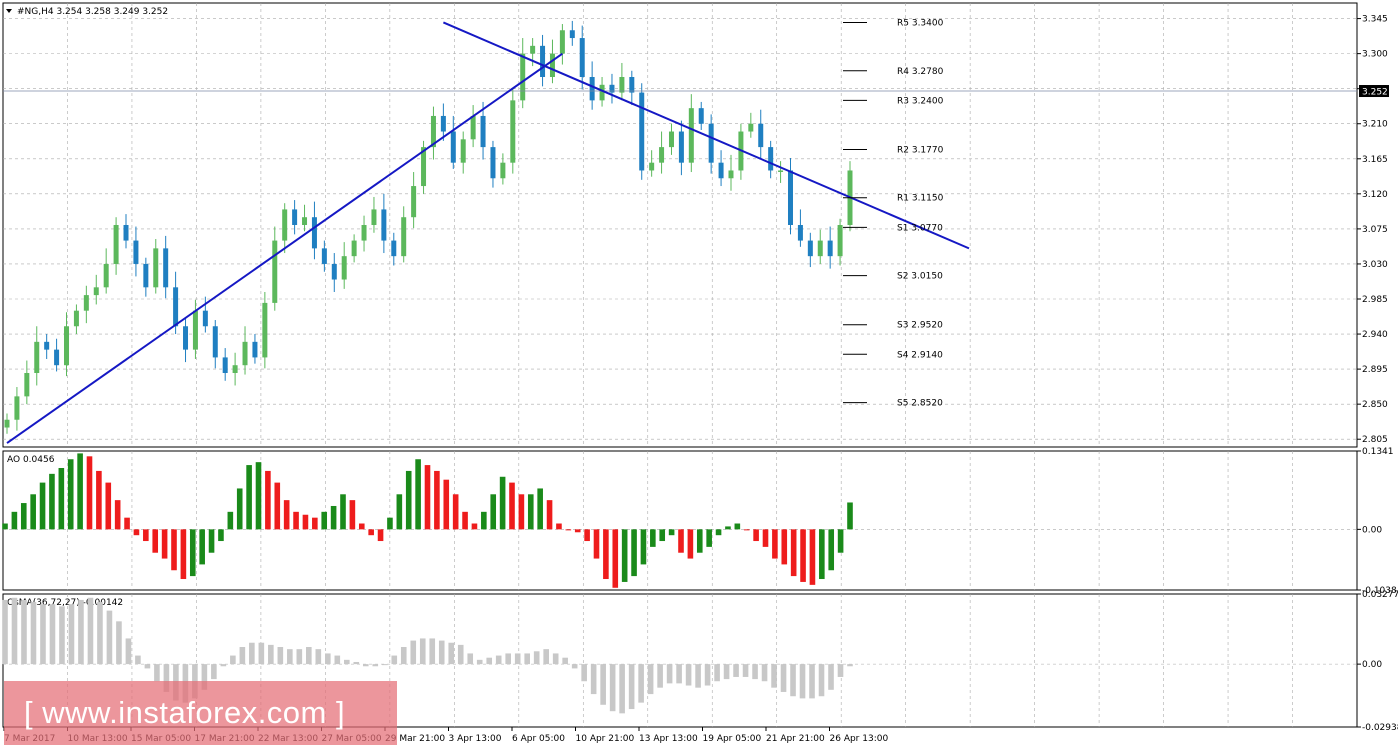 This screenshot has height=753, width=1398. I want to click on y-tick-label: 2.985, so click(1375, 300).